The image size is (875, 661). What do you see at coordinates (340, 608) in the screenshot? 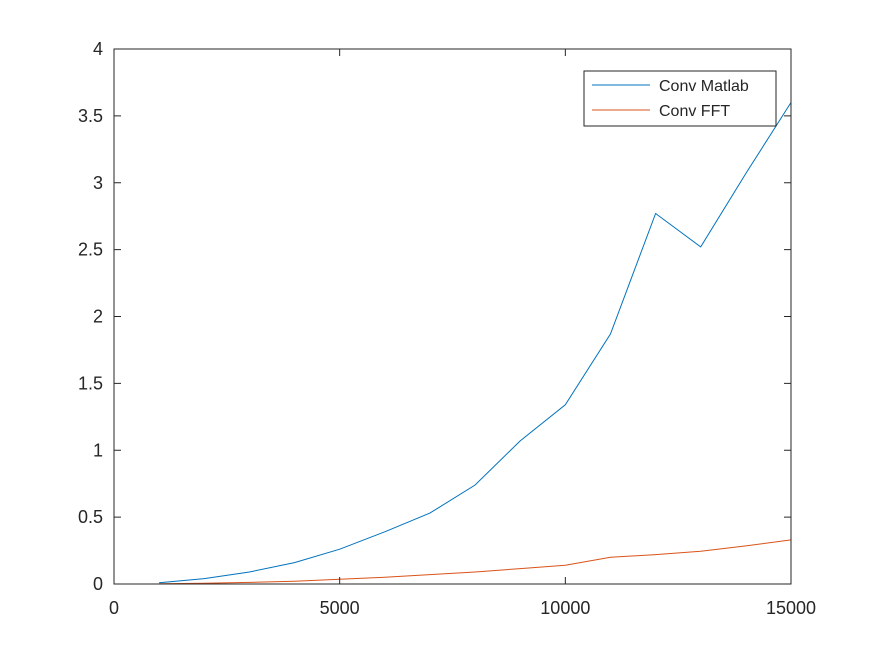
I see `x-tick-label: 5000` at bounding box center [340, 608].